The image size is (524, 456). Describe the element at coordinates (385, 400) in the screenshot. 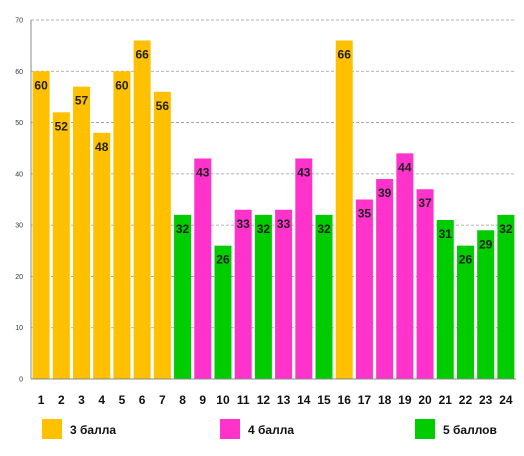

I see `x-tick-label: 18` at that location.